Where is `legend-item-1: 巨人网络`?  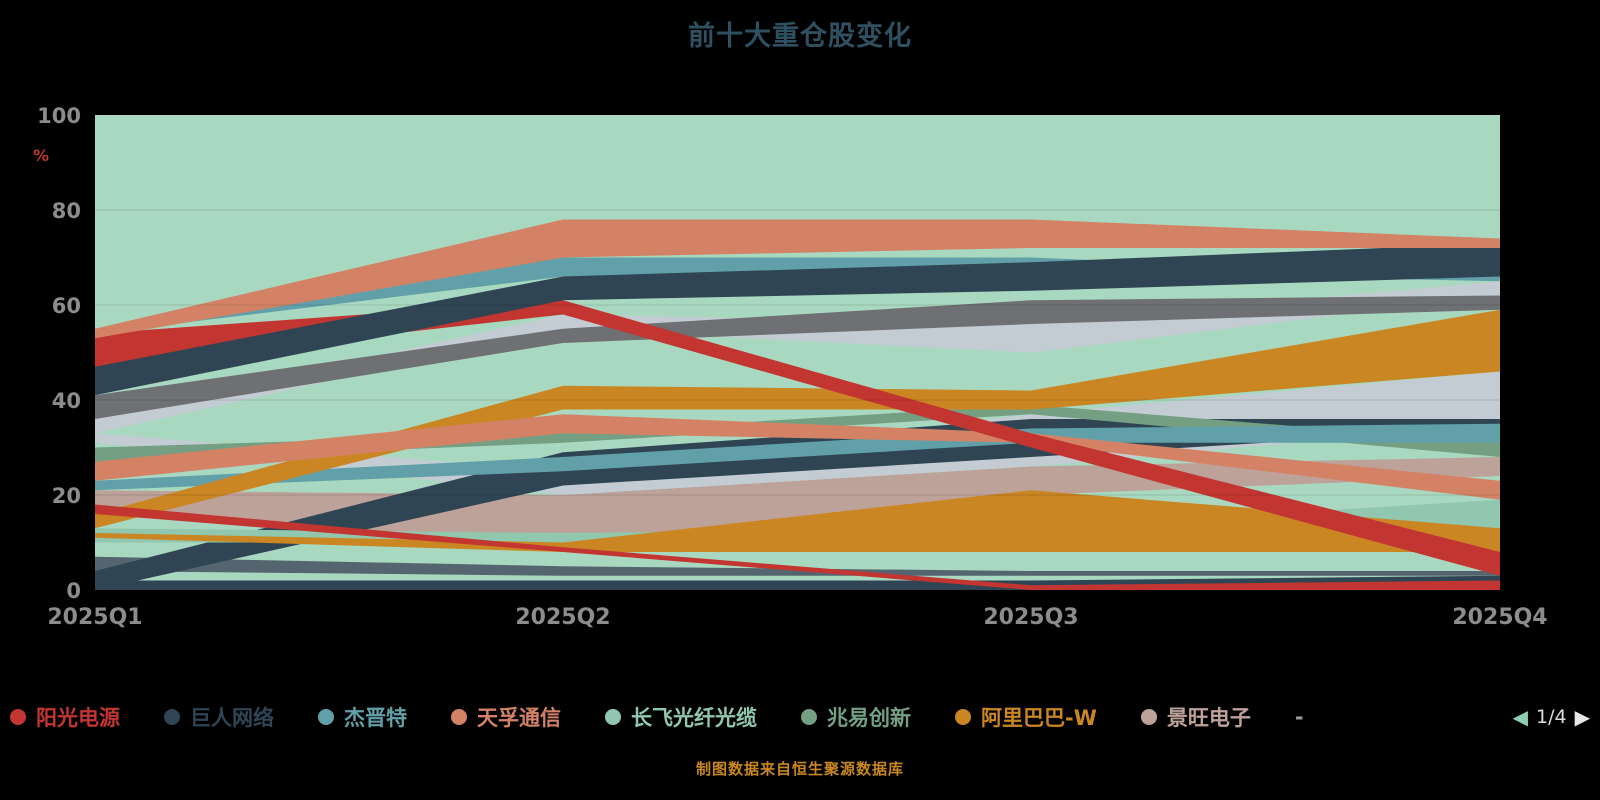 legend-item-1: 巨人网络 is located at coordinates (219, 717).